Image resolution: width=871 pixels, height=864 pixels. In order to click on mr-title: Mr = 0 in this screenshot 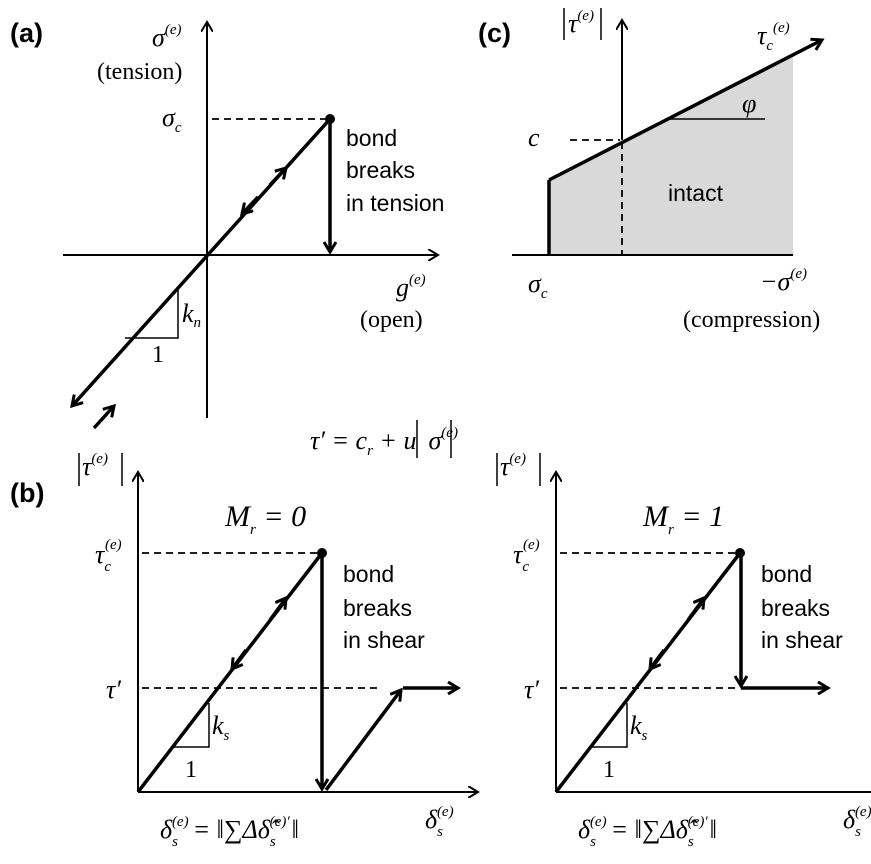, I will do `click(265, 519)`.